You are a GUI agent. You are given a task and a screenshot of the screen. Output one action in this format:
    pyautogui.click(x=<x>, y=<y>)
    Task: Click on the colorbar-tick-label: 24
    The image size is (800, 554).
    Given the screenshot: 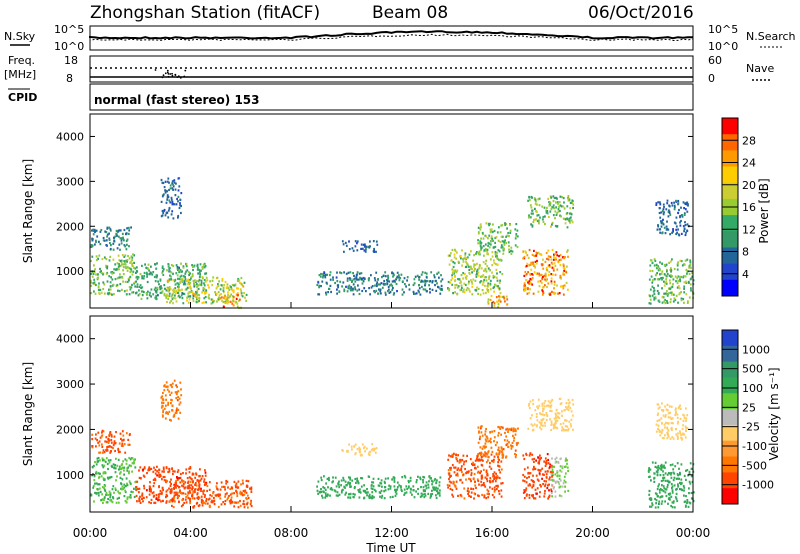 What is the action you would take?
    pyautogui.click(x=749, y=163)
    